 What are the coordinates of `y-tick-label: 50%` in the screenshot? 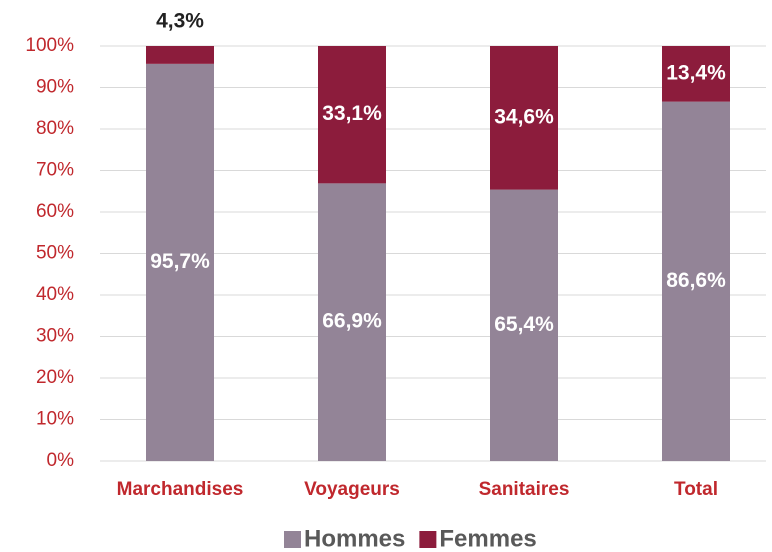 It's located at (55, 253).